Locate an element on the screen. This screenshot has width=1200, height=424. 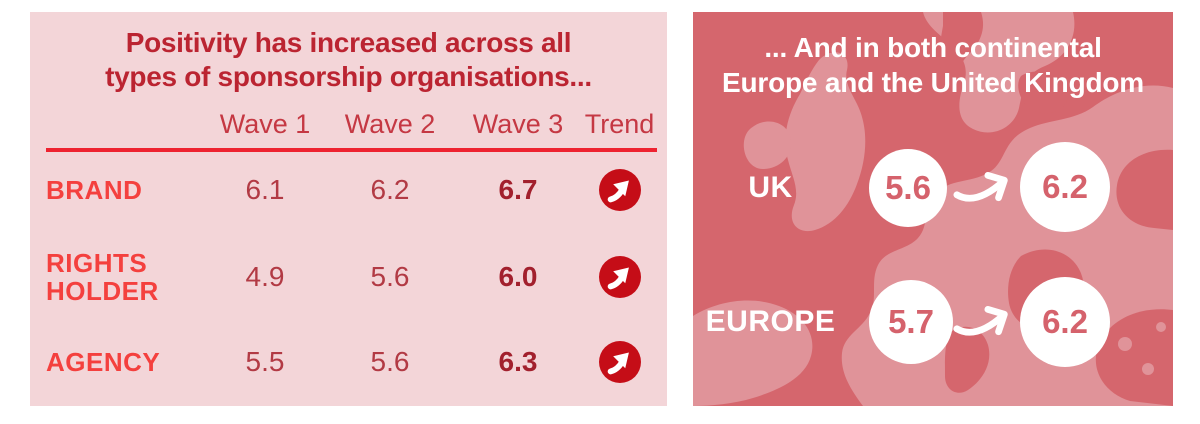
rights-holder-wave1-value: 4.9 is located at coordinates (265, 277).